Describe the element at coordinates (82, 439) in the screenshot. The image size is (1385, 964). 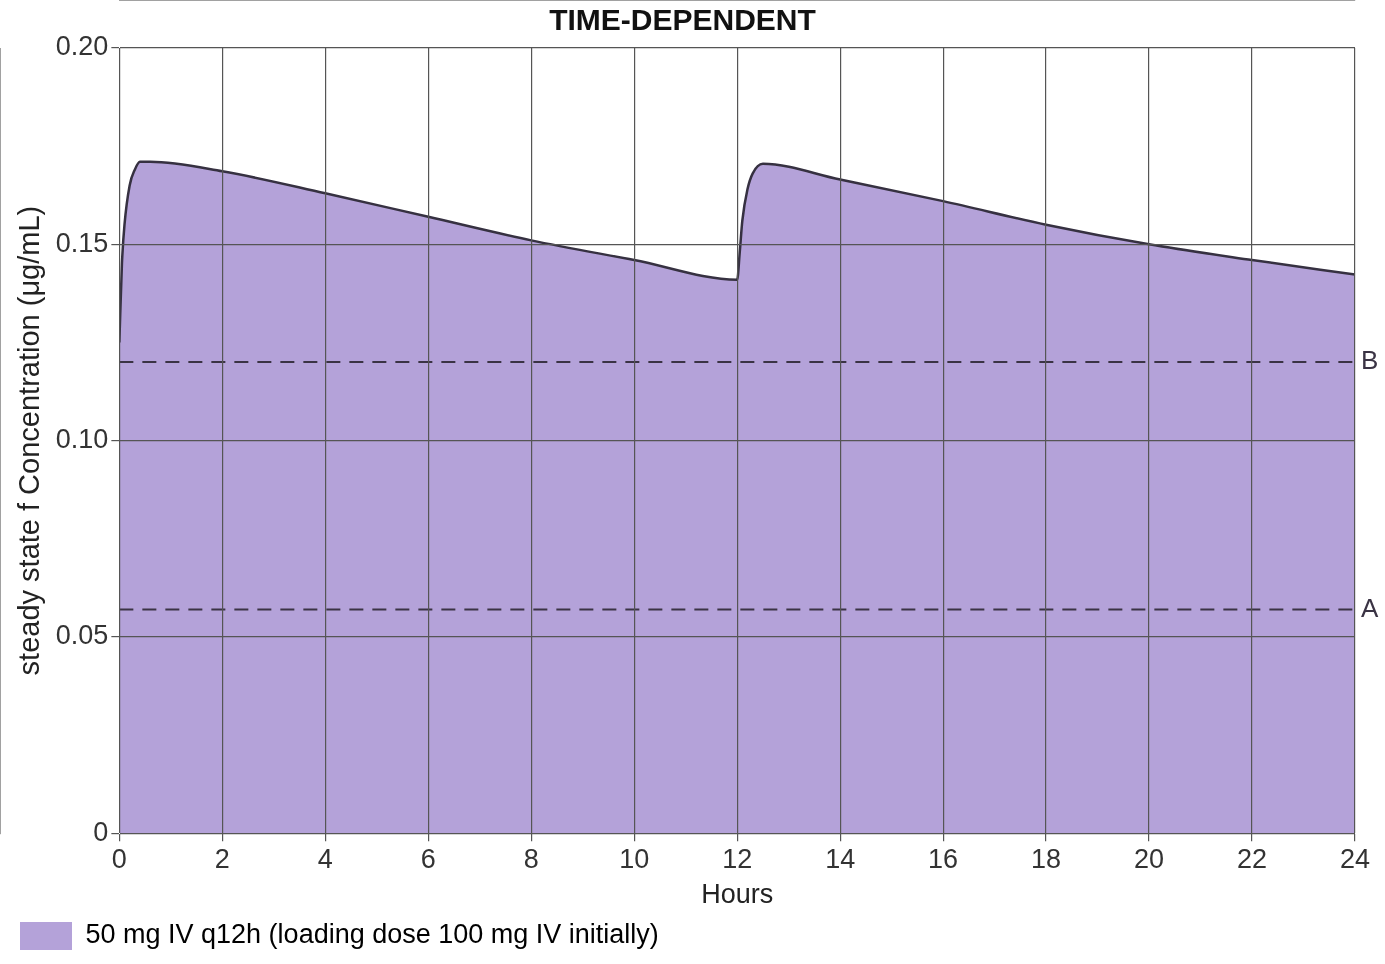
I see `y-tick-label: 0.10` at that location.